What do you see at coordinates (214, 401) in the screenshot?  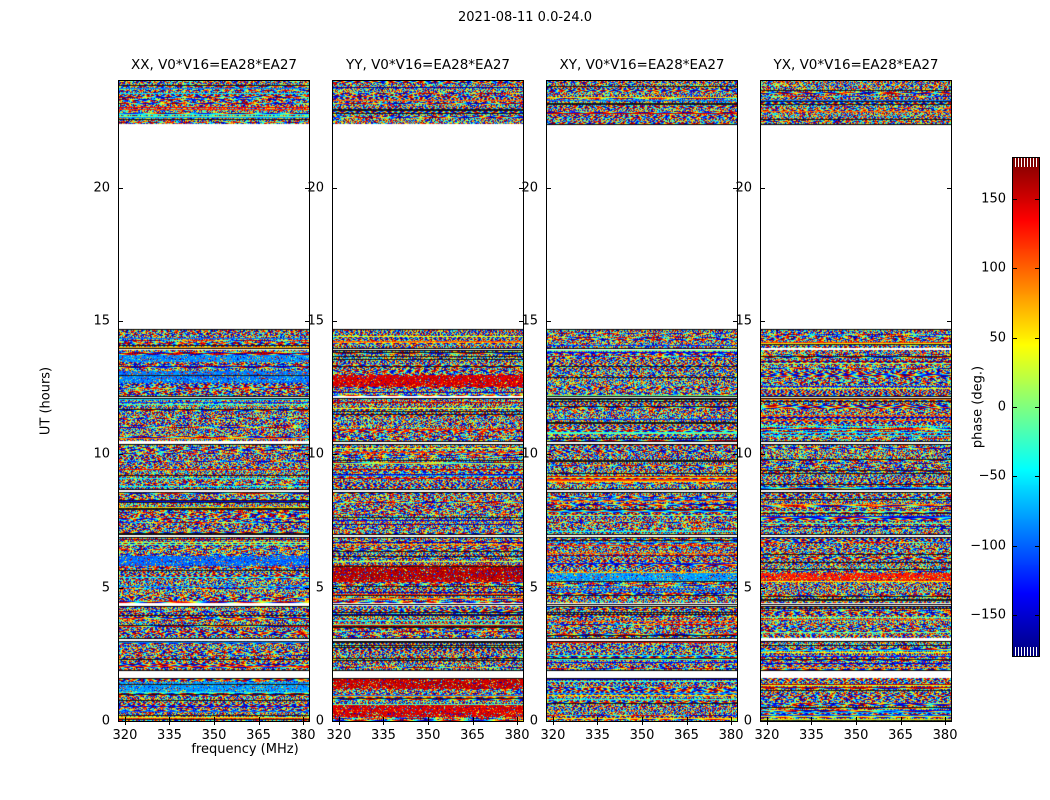 I see `phase-heatmap-xx` at bounding box center [214, 401].